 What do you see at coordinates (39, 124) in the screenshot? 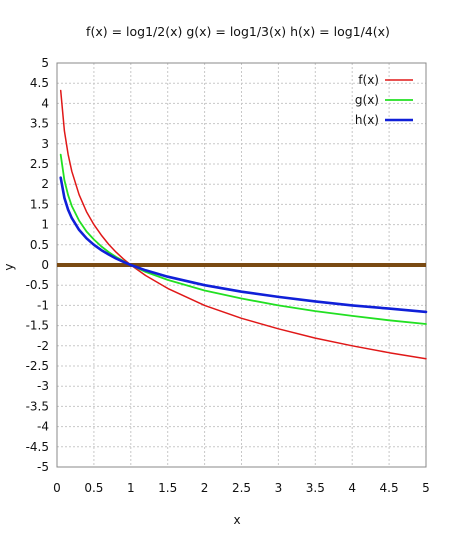
I see `y-tick-label: 3.5` at bounding box center [39, 124].